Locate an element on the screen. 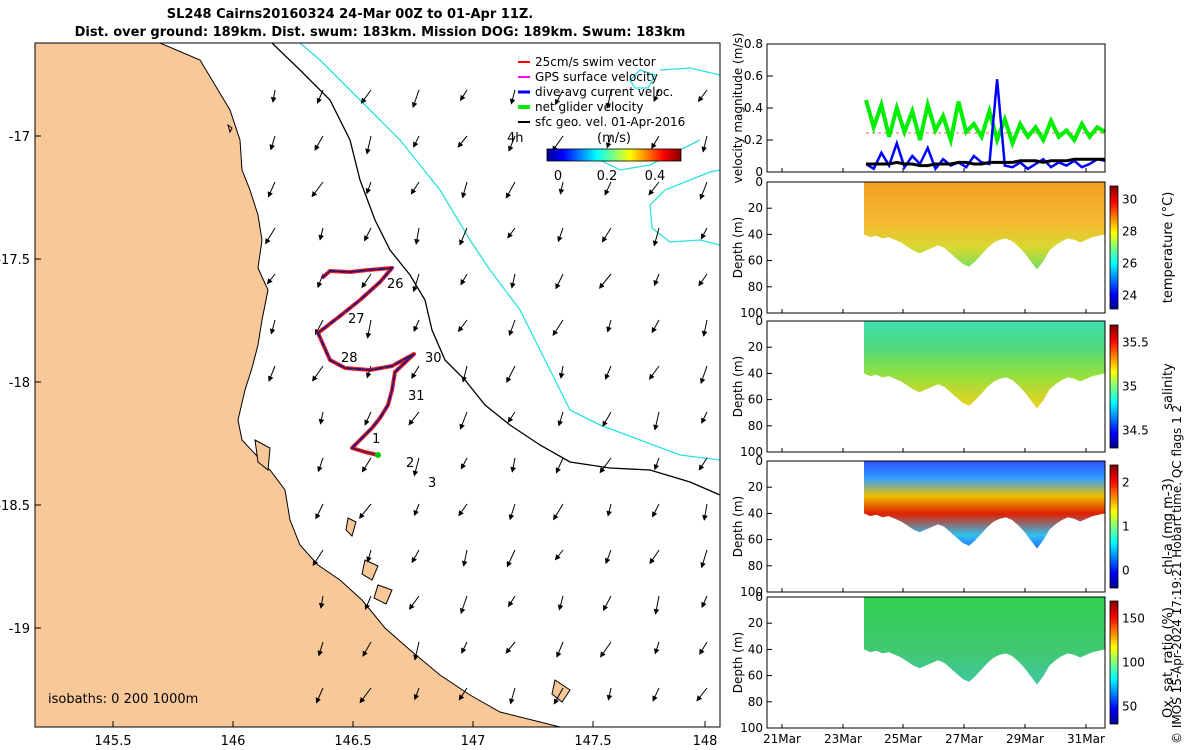 Image resolution: width=1200 pixels, height=750 pixels. date-tick: 25Mar is located at coordinates (903, 739).